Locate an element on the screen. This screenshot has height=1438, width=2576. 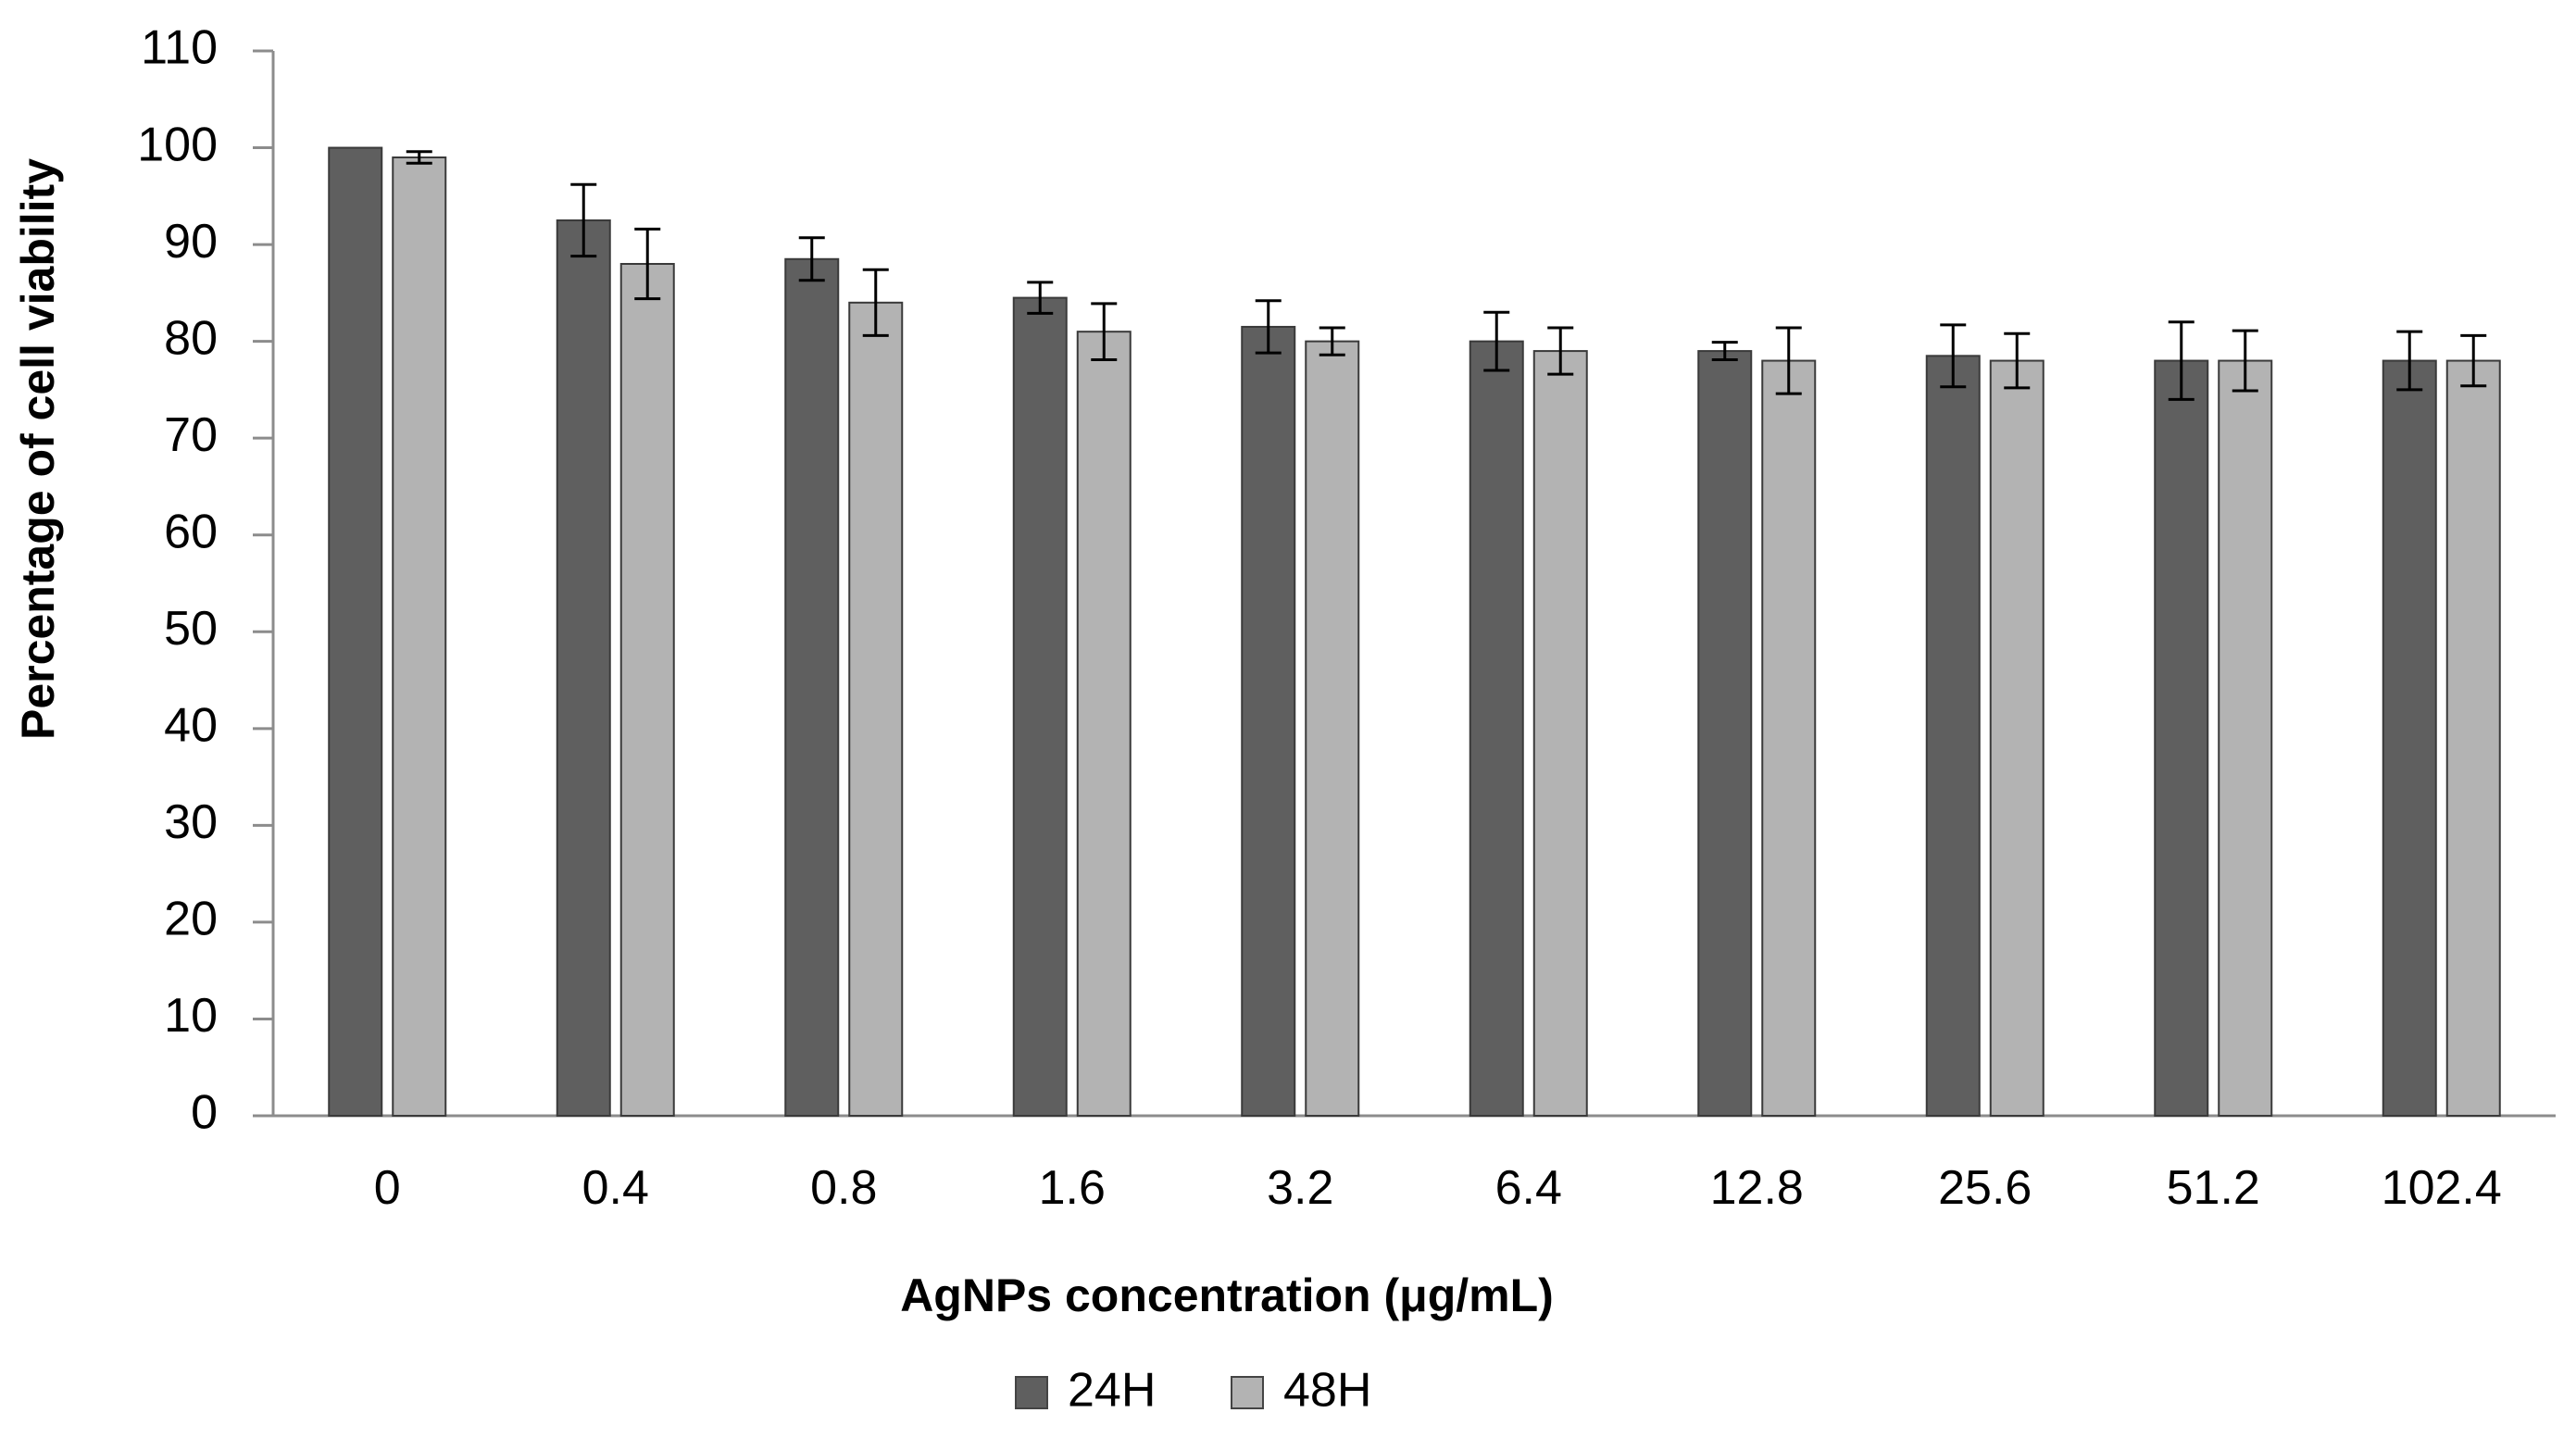
legend-swatch-48h is located at coordinates (1247, 1393).